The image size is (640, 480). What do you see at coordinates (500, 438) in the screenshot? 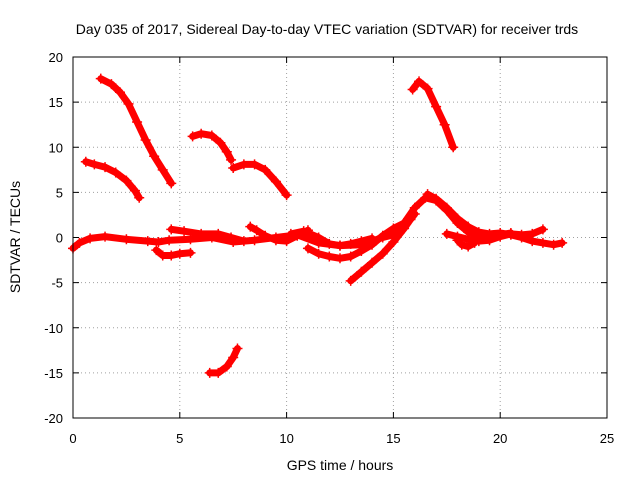
I see `x-tick-label: 20` at bounding box center [500, 438].